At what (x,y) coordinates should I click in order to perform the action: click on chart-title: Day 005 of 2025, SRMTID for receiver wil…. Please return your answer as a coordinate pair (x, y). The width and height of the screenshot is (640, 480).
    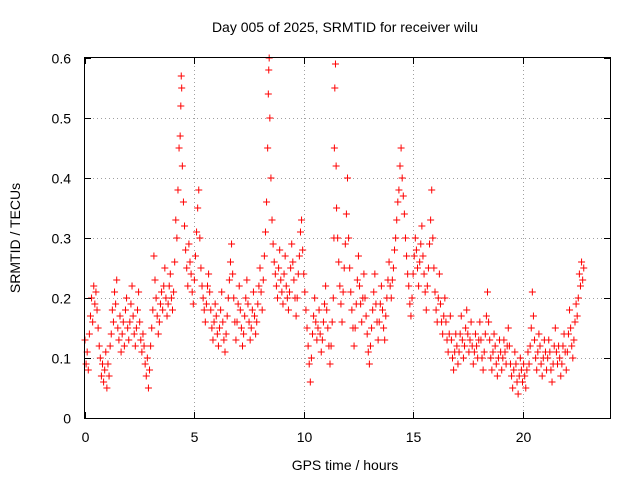
    Looking at the image, I should click on (345, 27).